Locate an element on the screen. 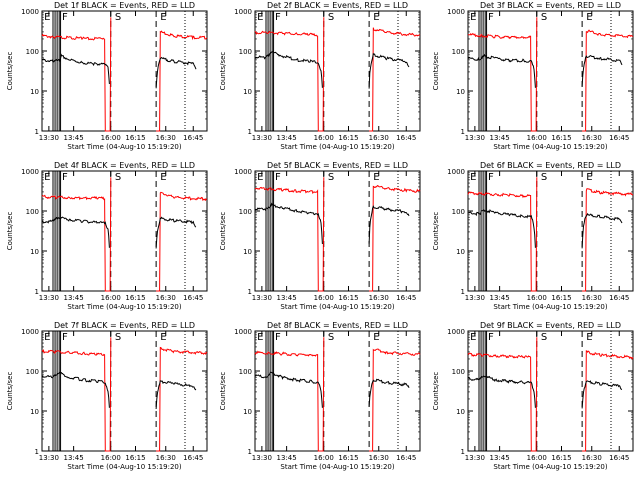  chart-title: Det 5f BLACK = Events, RED = LLD is located at coordinates (337, 165).